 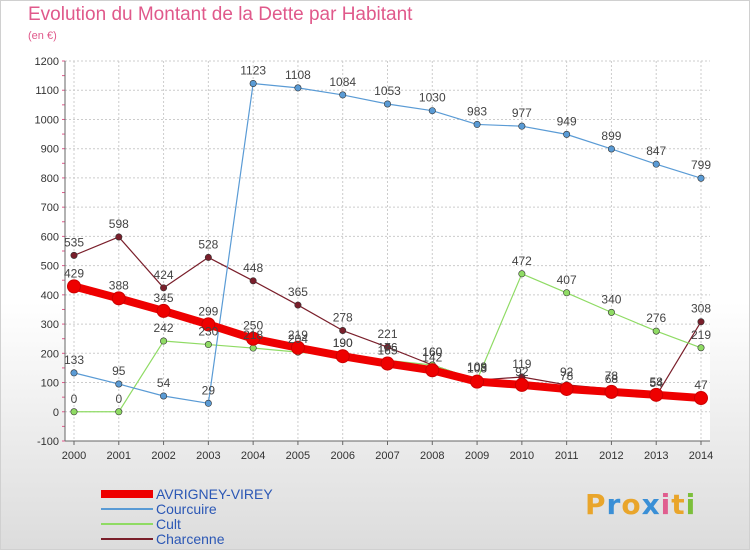 I want to click on data-label: 388, so click(x=119, y=285).